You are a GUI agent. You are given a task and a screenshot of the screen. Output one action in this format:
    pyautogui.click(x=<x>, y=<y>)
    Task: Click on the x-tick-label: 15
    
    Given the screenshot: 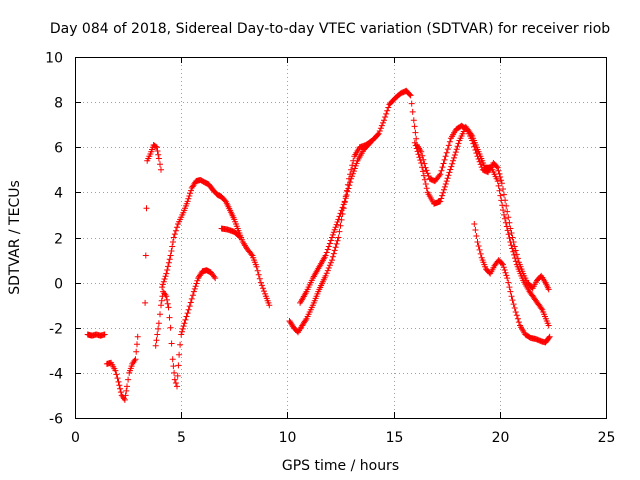 What is the action you would take?
    pyautogui.click(x=395, y=438)
    